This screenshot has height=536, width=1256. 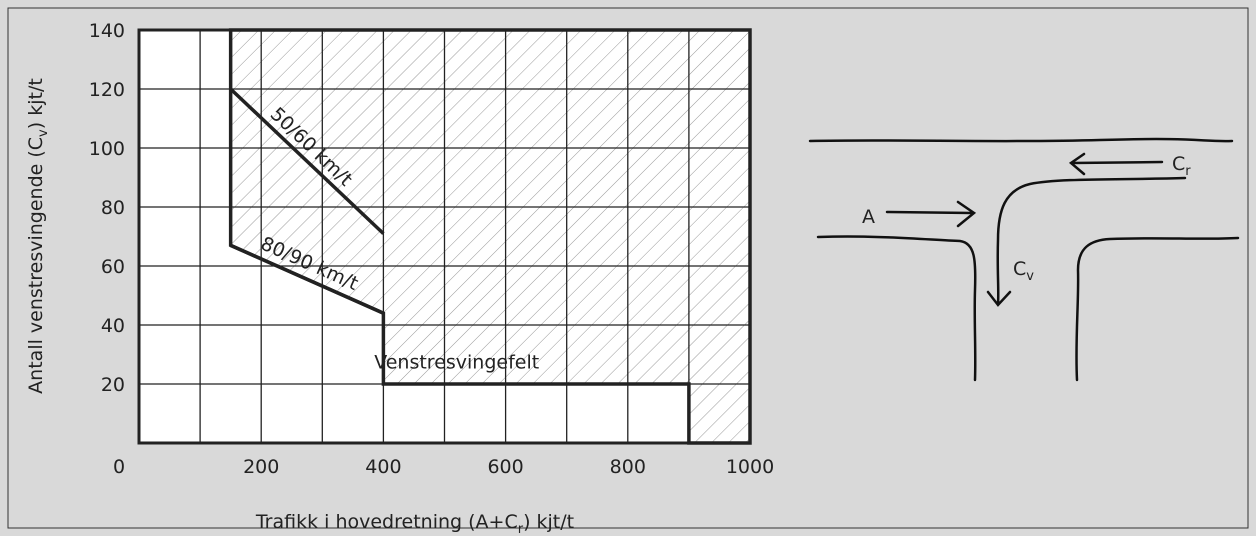 What do you see at coordinates (107, 149) in the screenshot?
I see `y-tick-label: 100` at bounding box center [107, 149].